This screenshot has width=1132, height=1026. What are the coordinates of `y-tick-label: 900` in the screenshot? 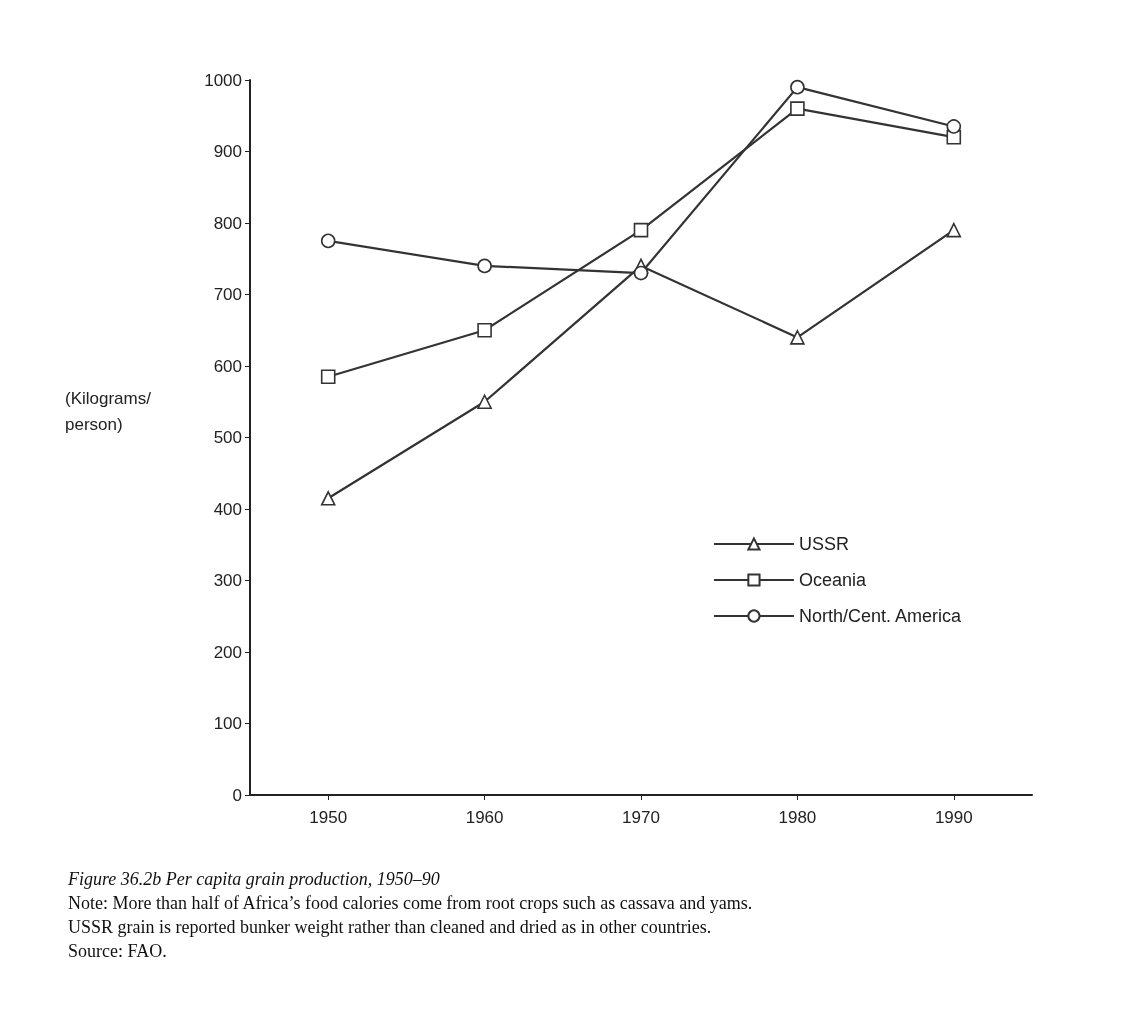 It's located at (227, 151).